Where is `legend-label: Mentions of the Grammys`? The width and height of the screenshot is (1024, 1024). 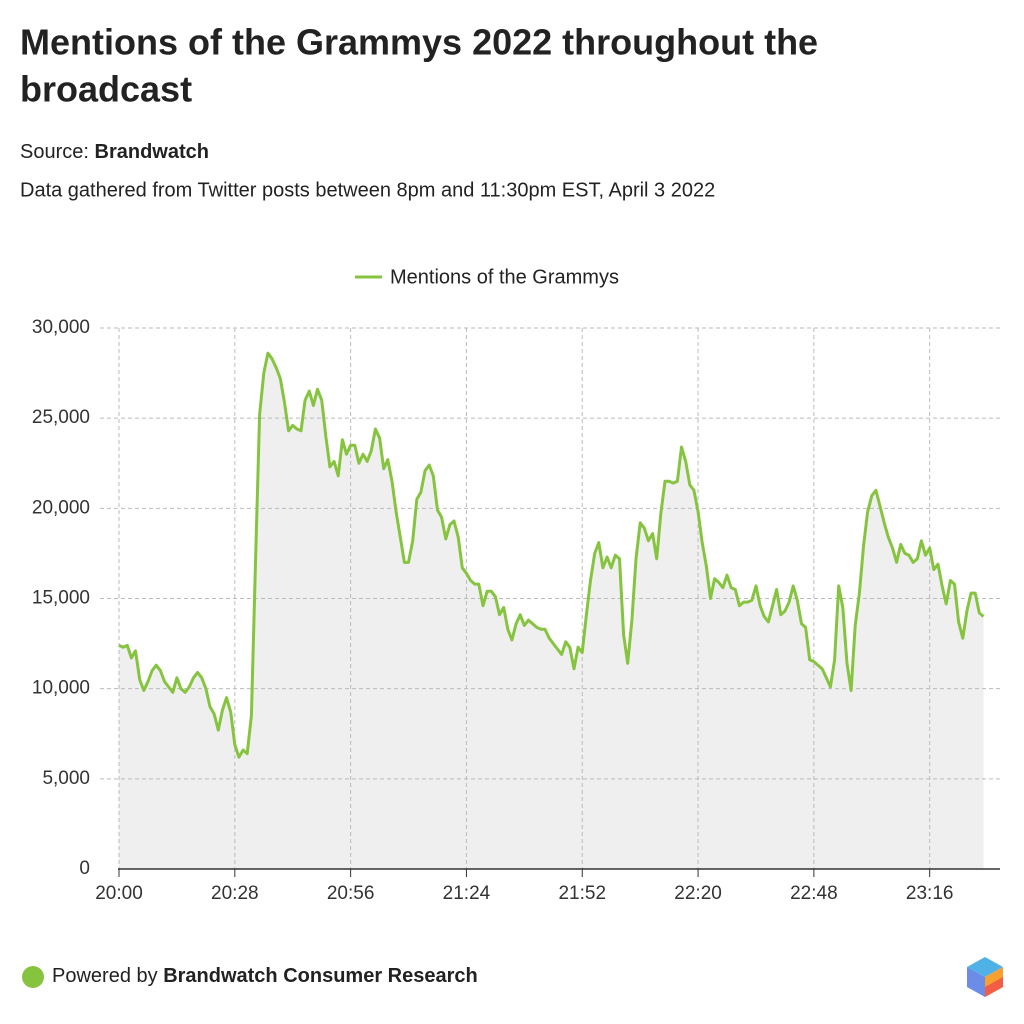 legend-label: Mentions of the Grammys is located at coordinates (504, 277).